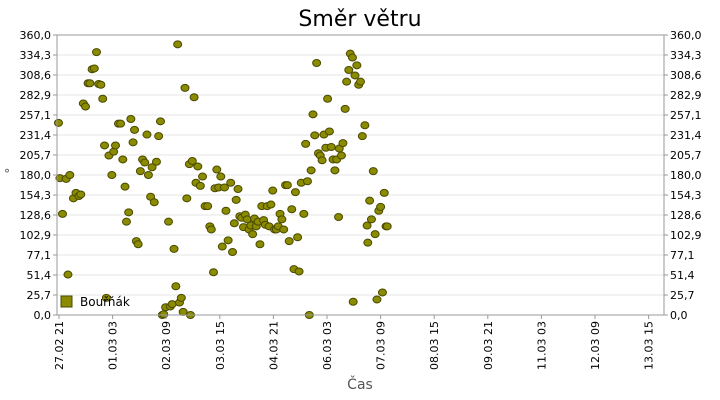 This screenshot has width=720, height=400. What do you see at coordinates (43, 315) in the screenshot?
I see `y-tick-label: 0,0` at bounding box center [43, 315].